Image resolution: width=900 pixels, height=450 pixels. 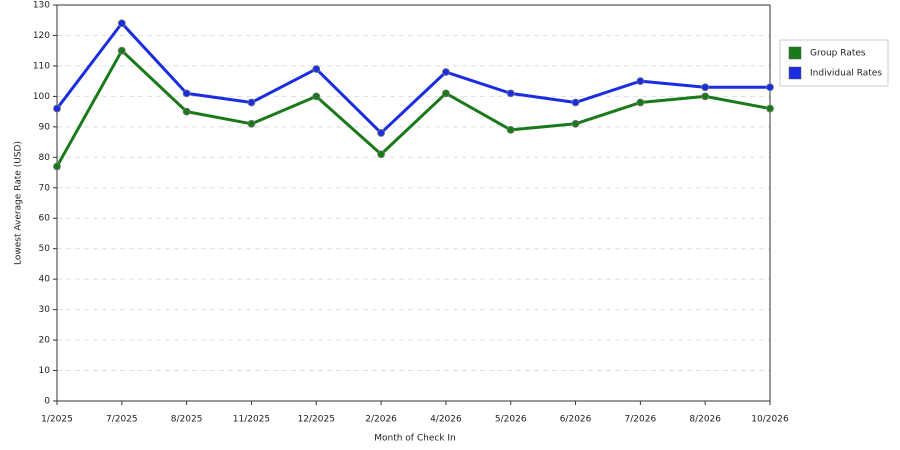 What do you see at coordinates (316, 420) in the screenshot?
I see `x-tick-label: 12/2025` at bounding box center [316, 420].